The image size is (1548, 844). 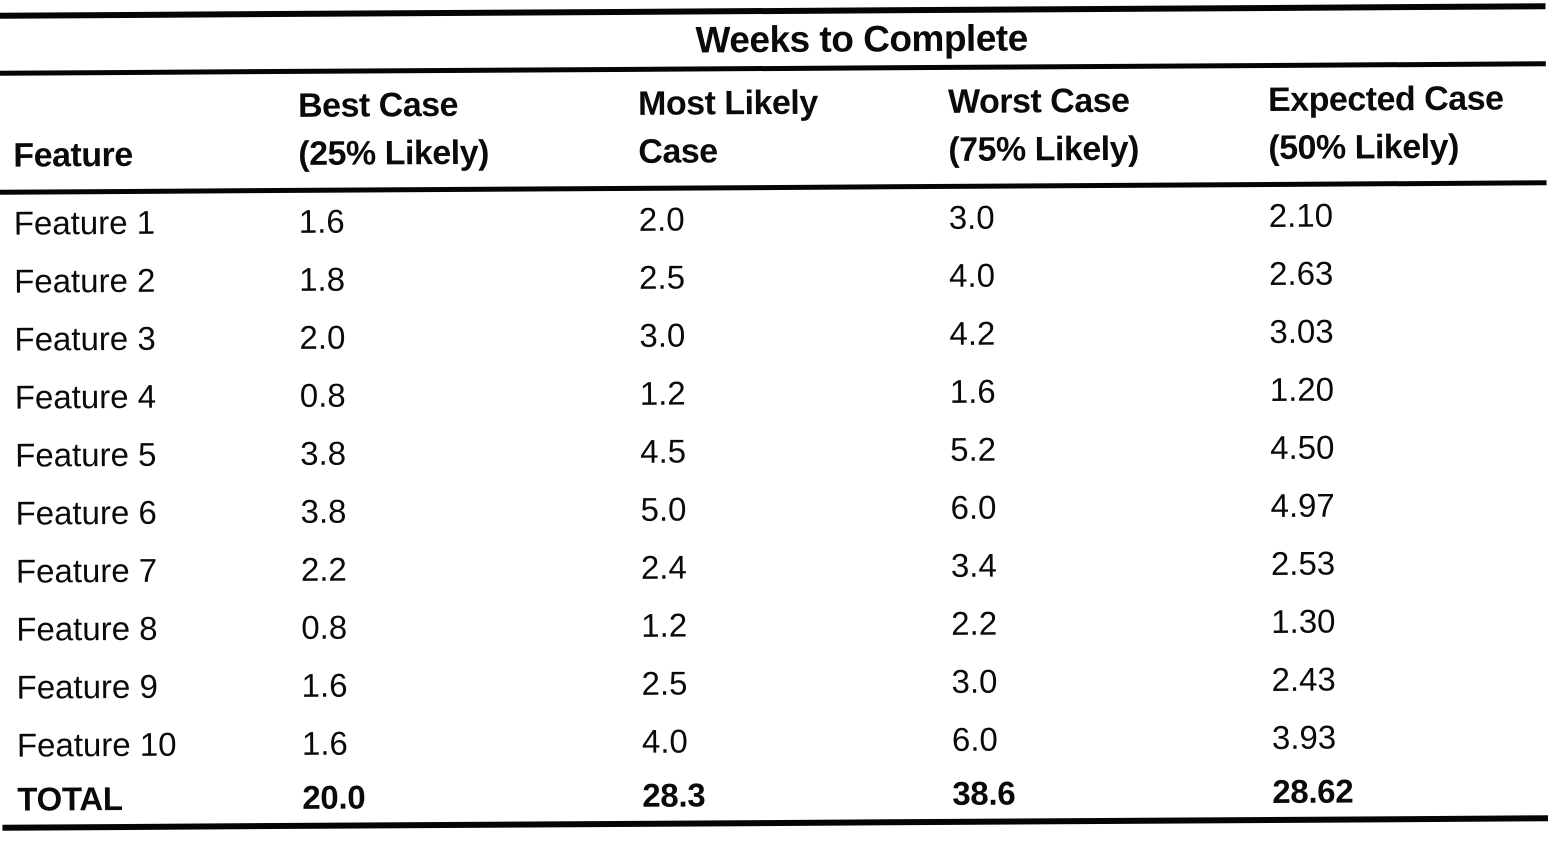 What do you see at coordinates (664, 741) in the screenshot?
I see `most-likely-cell: 4.0` at bounding box center [664, 741].